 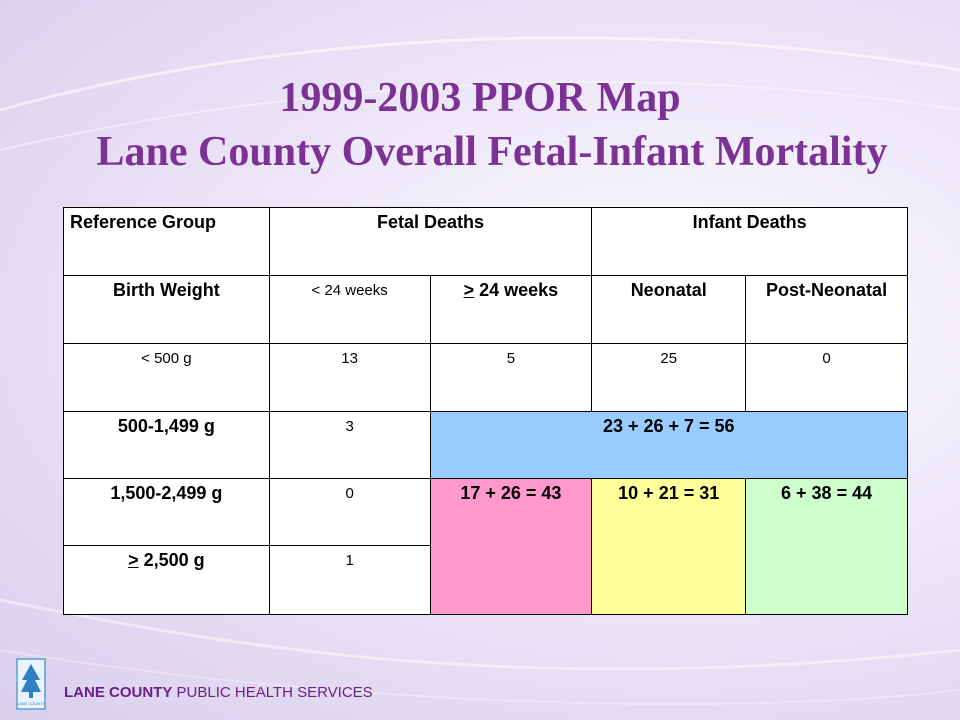 I want to click on cell-postneonatal: 0, so click(x=826, y=377).